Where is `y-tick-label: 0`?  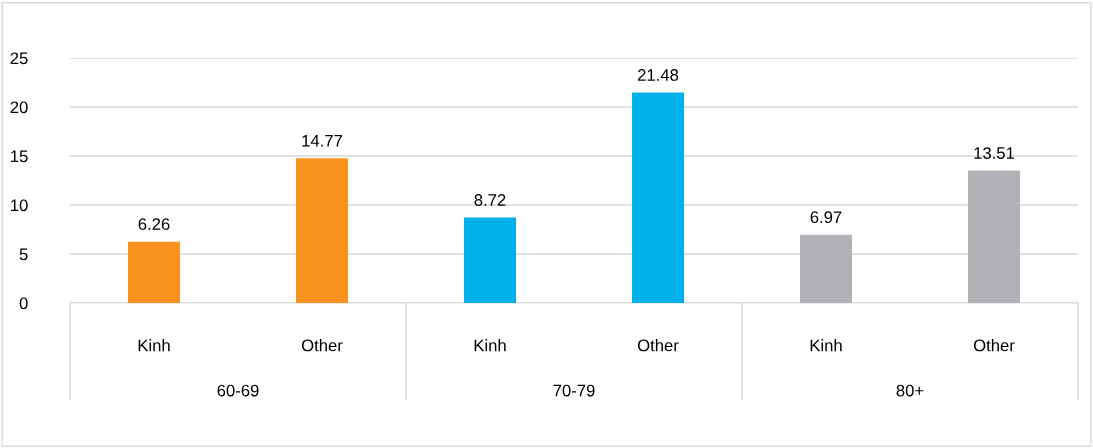 y-tick-label: 0 is located at coordinates (23, 303).